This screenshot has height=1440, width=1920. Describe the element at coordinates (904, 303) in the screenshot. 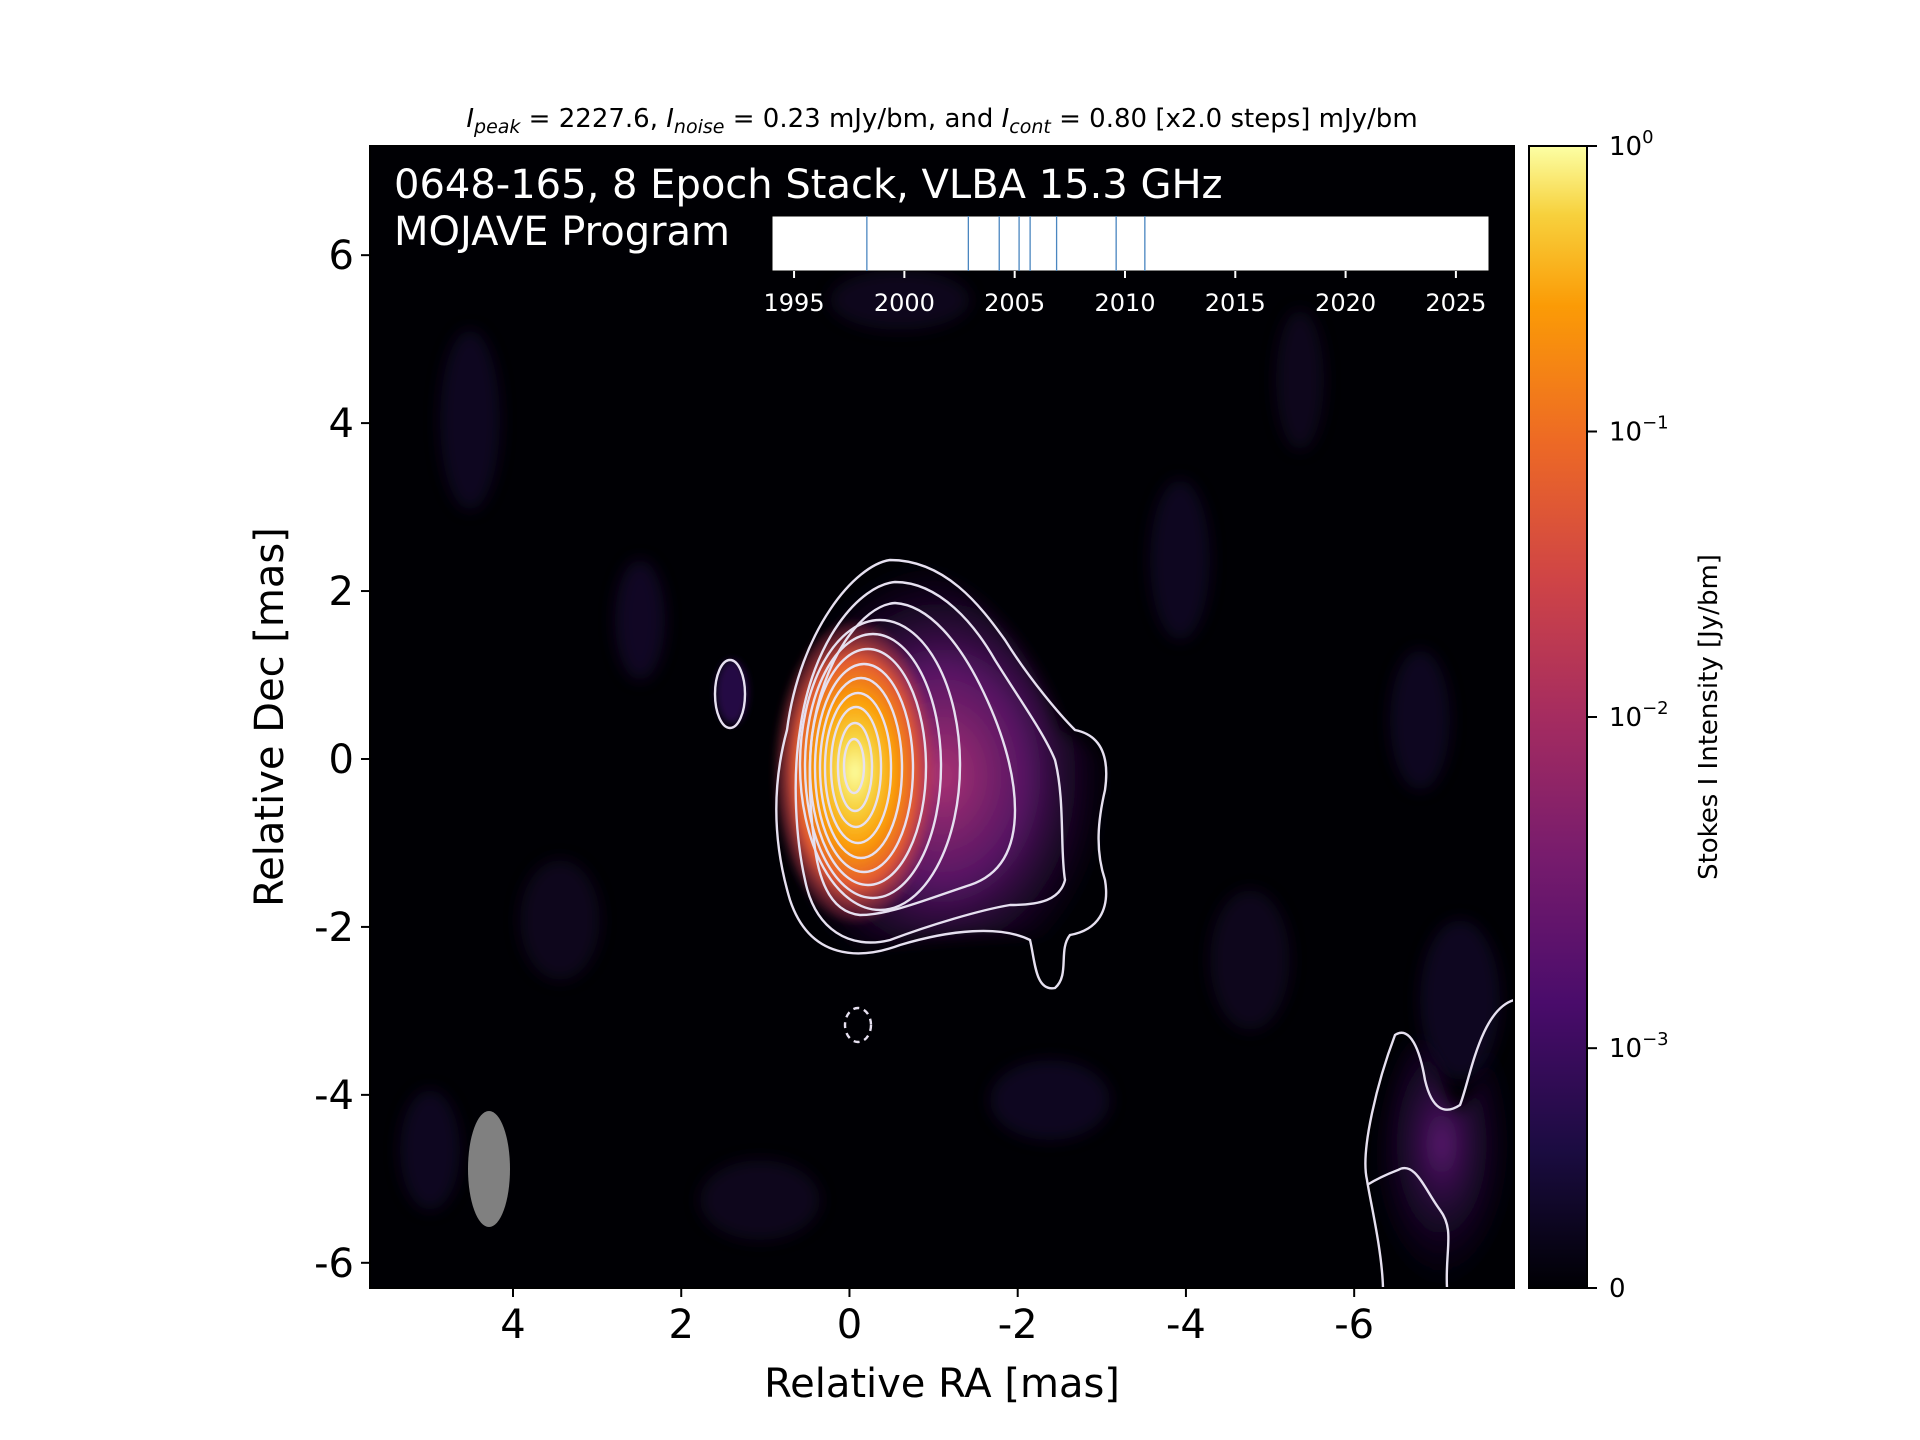

I see `timeline-tick-label: 2000` at that location.